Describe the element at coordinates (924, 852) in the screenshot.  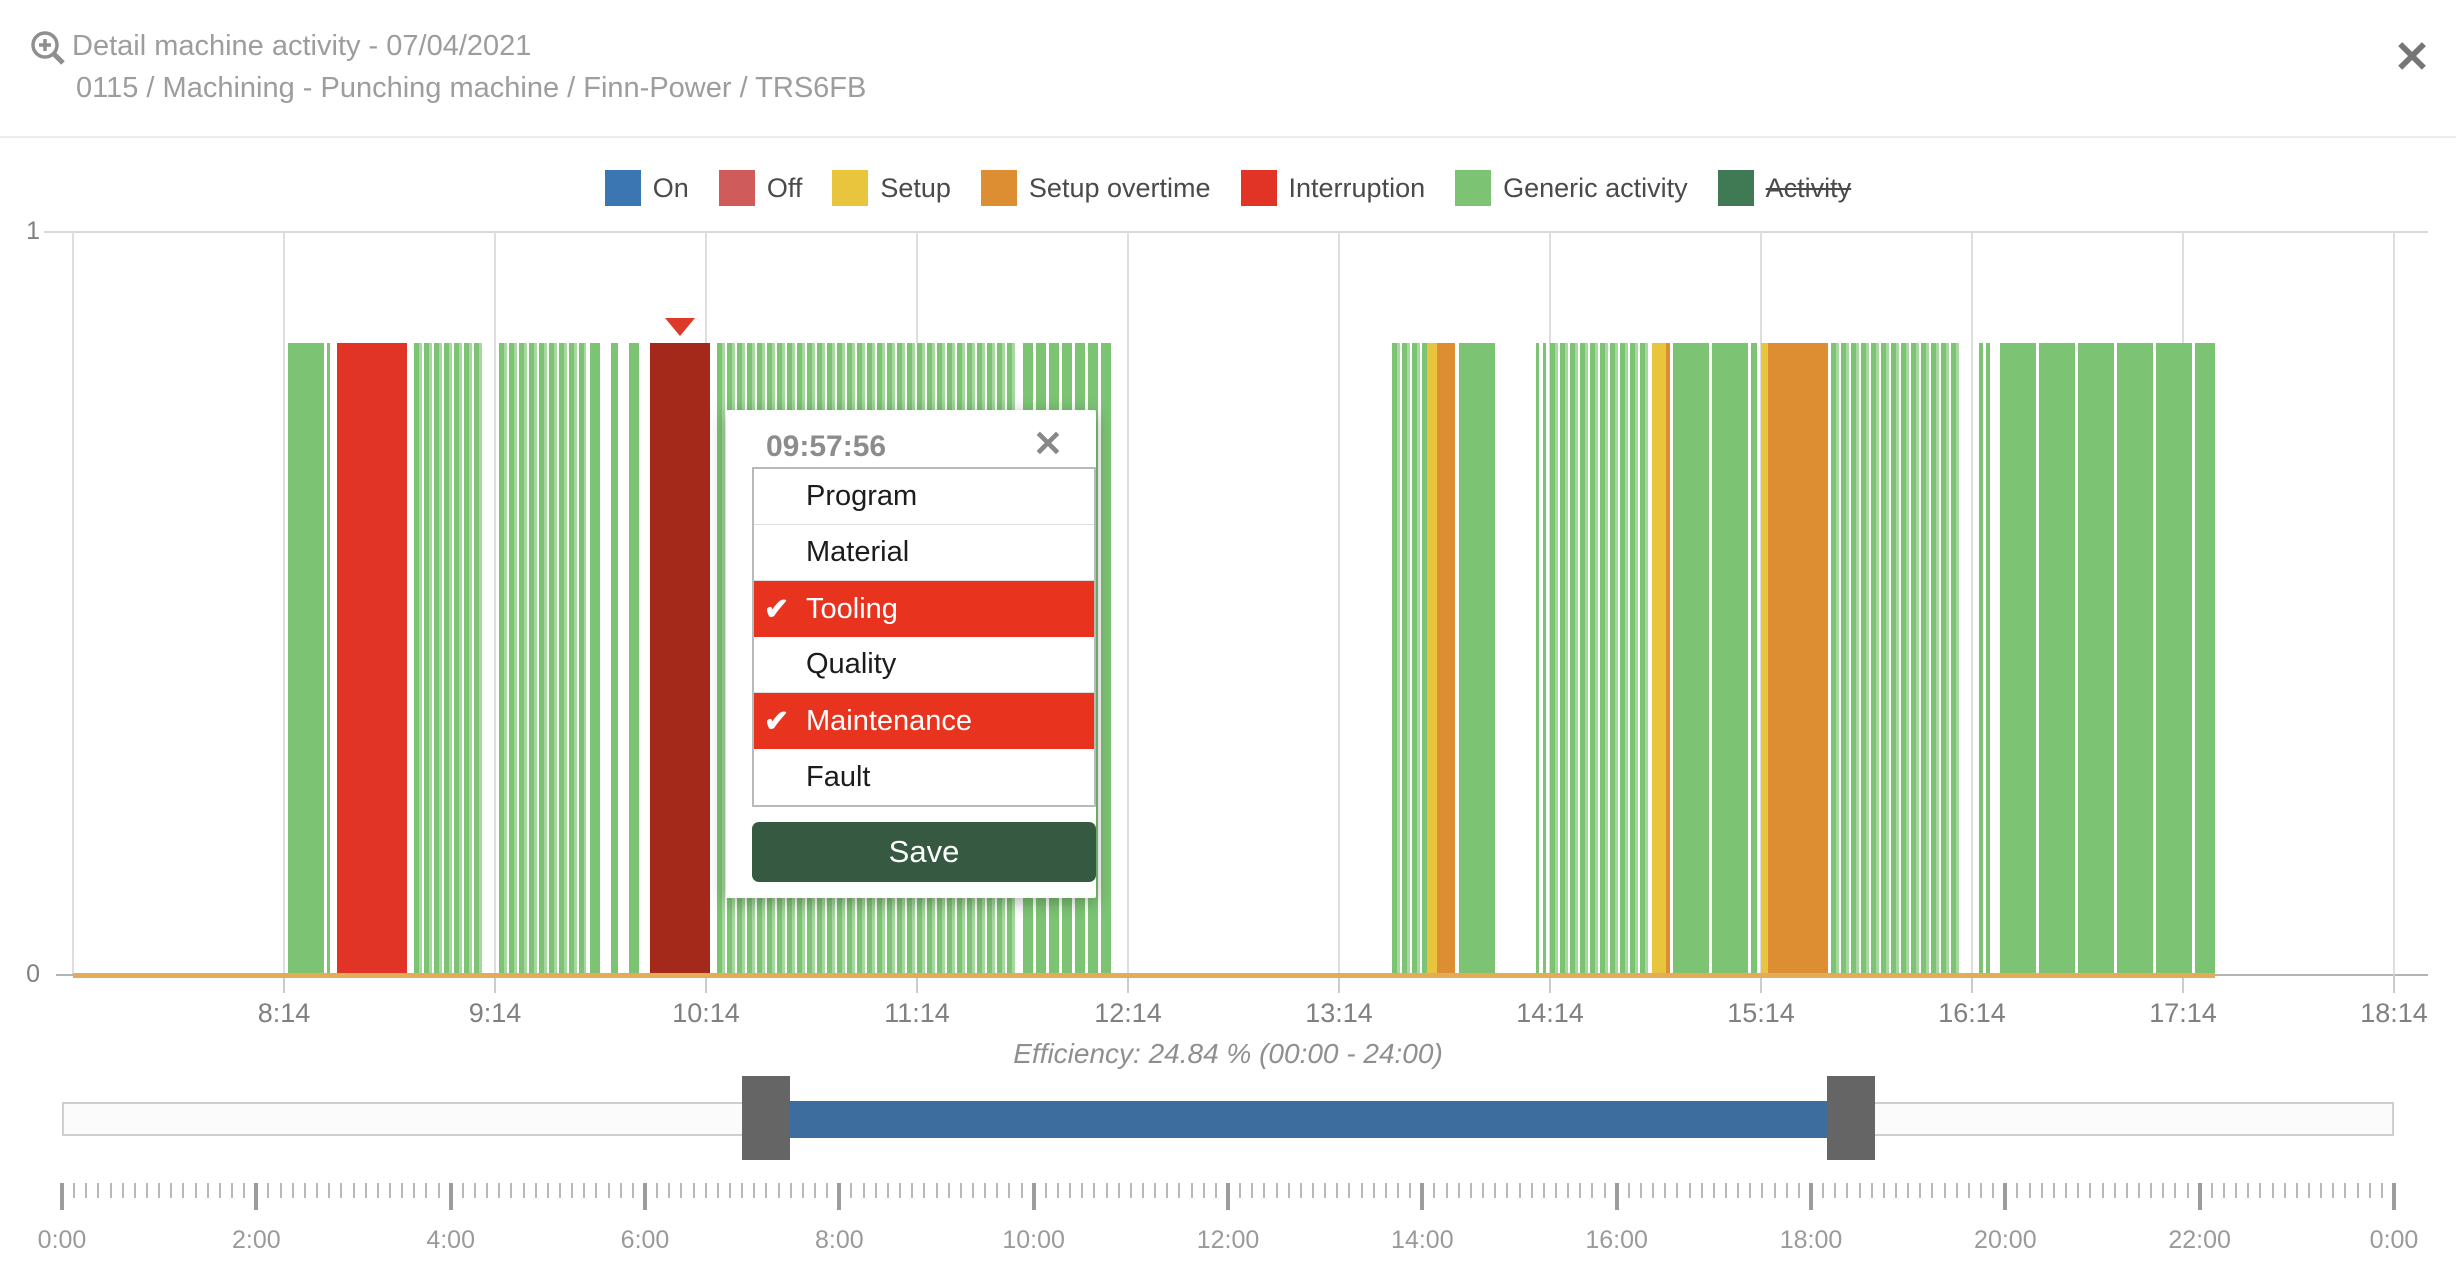
I see `save-button: Save` at that location.